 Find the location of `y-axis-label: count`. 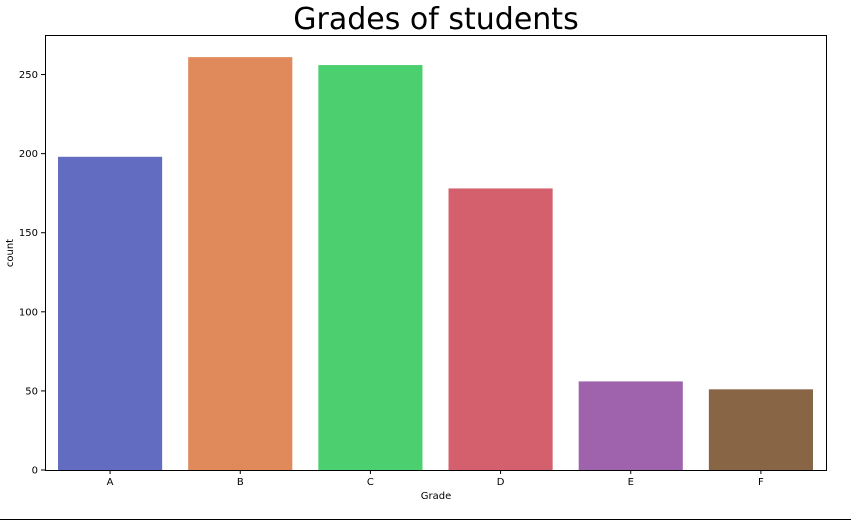

y-axis-label: count is located at coordinates (10, 253).